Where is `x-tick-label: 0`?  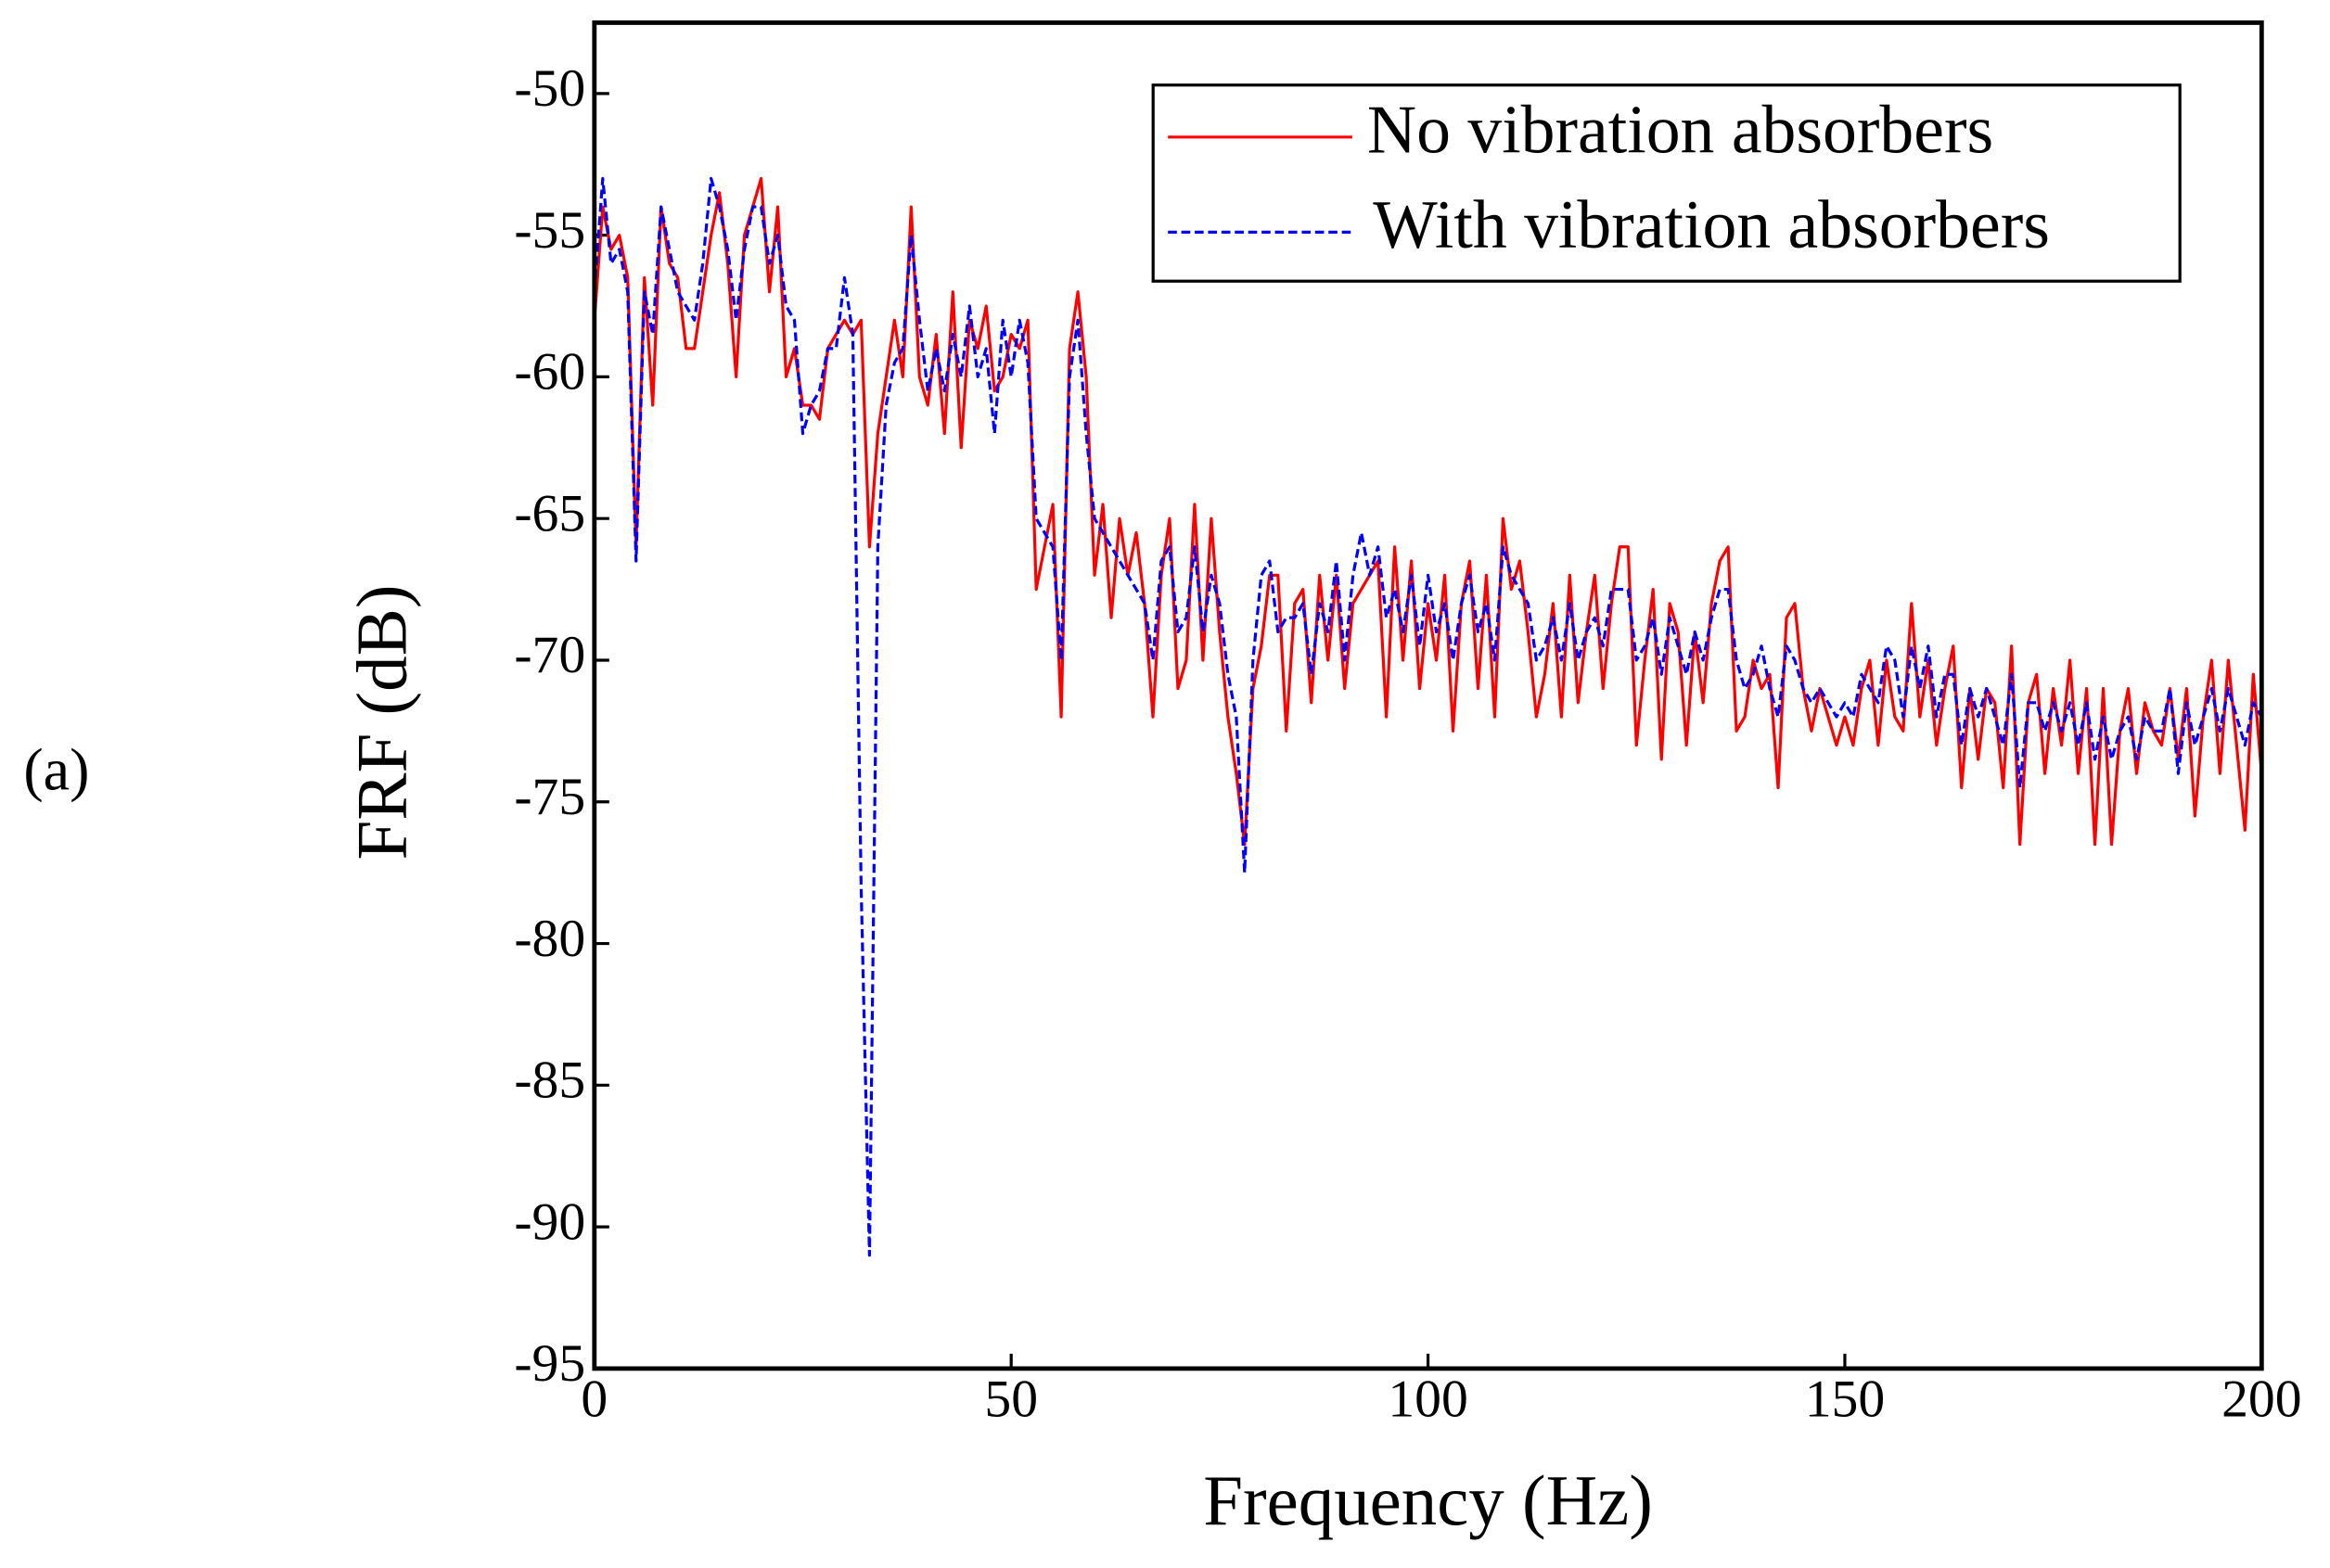 x-tick-label: 0 is located at coordinates (595, 1399).